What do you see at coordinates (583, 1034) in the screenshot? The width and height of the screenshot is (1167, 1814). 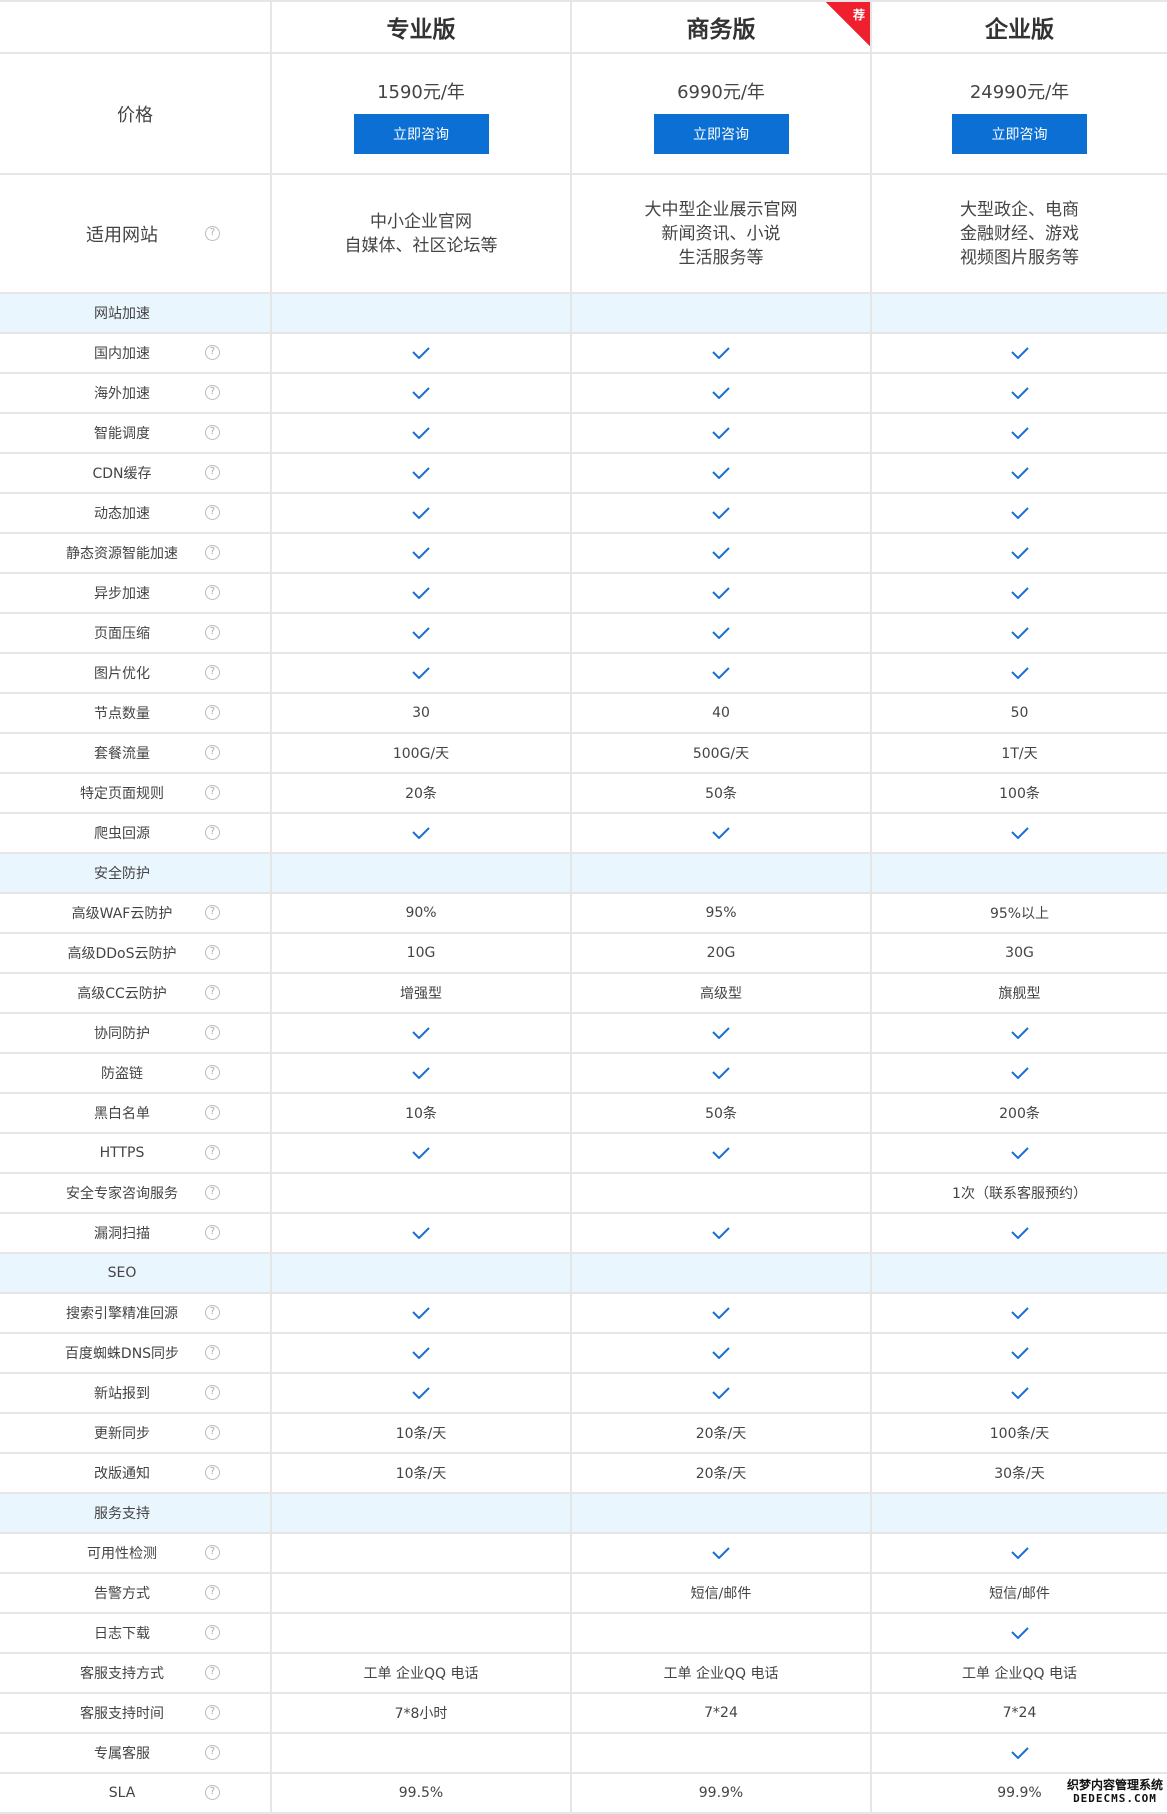 I see `feature-row: 协同防护?` at bounding box center [583, 1034].